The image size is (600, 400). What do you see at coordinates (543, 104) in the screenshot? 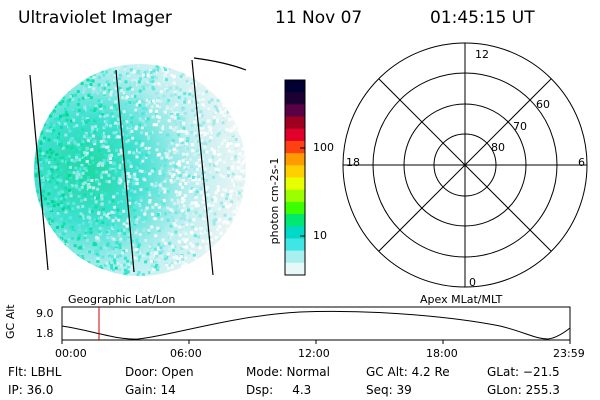
I see `mlat-label-60: 60` at bounding box center [543, 104].